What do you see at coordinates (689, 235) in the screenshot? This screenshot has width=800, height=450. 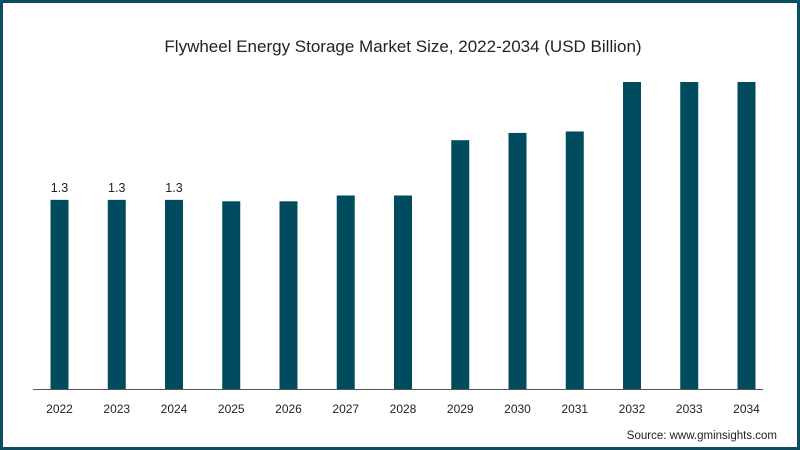 I see `bar-2033` at bounding box center [689, 235].